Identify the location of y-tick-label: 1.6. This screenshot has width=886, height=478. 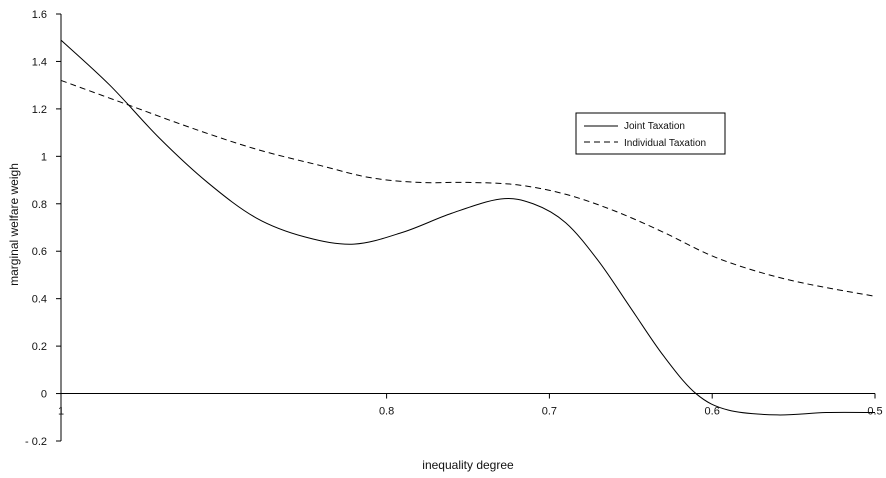
(39, 15).